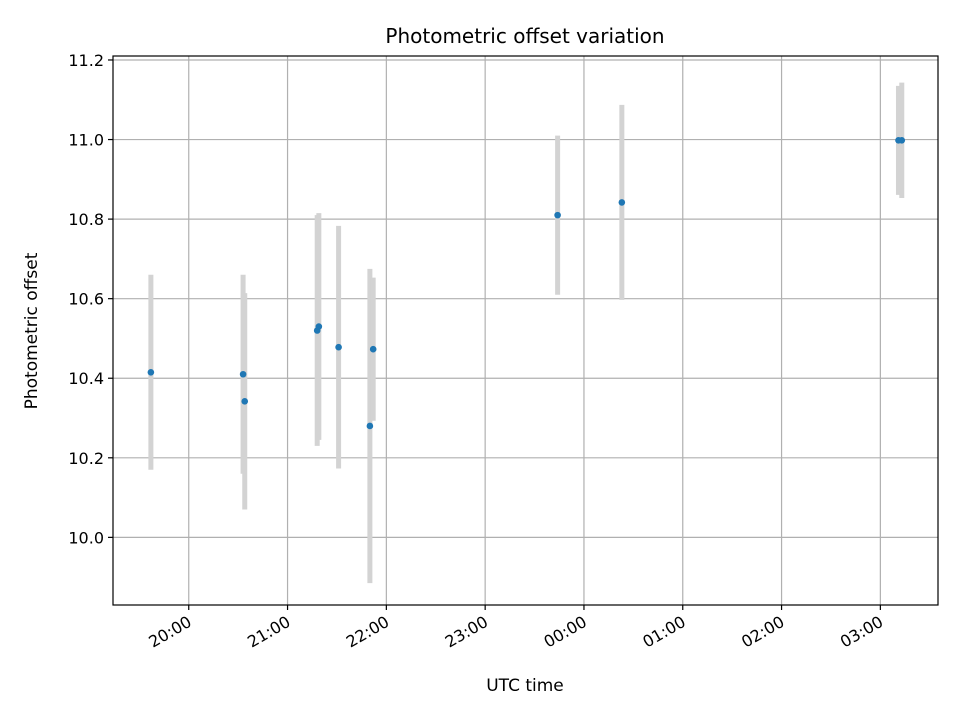 The height and width of the screenshot is (720, 960). Describe the element at coordinates (86, 140) in the screenshot. I see `y-tick-label: 11.0` at that location.